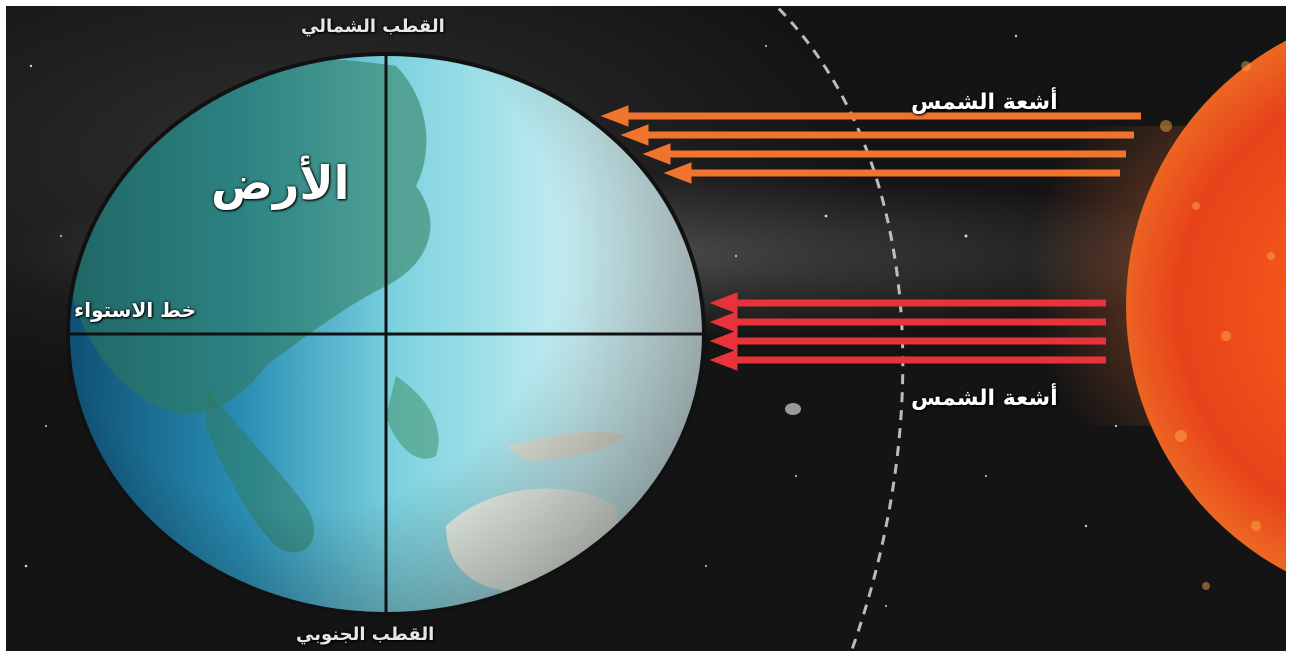 This screenshot has width=1289, height=657. Describe the element at coordinates (373, 26) in the screenshot. I see `north-pole-label: القطب الشمالي` at that location.